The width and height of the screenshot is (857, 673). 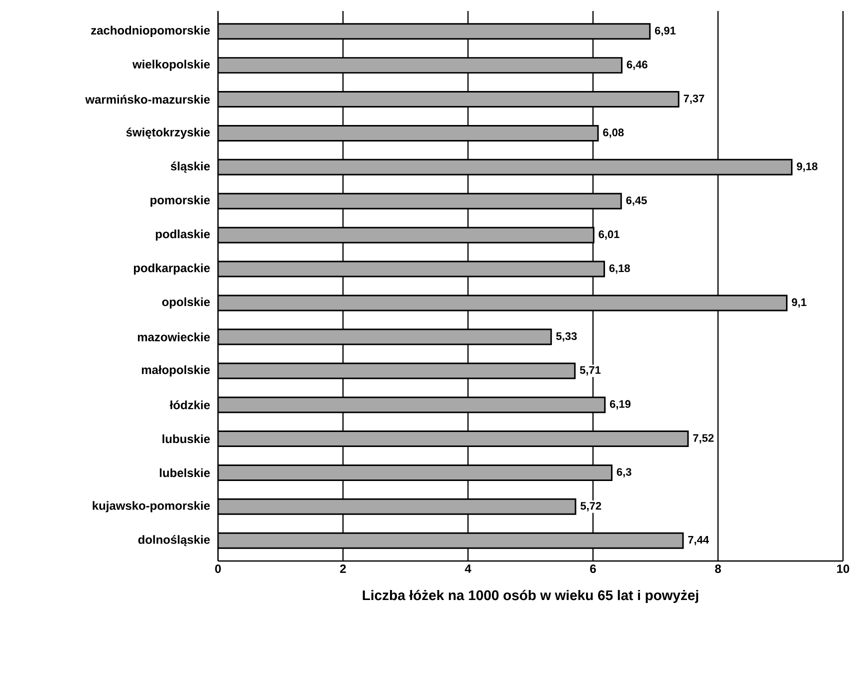 I want to click on x-tick-label: 6, so click(x=593, y=568).